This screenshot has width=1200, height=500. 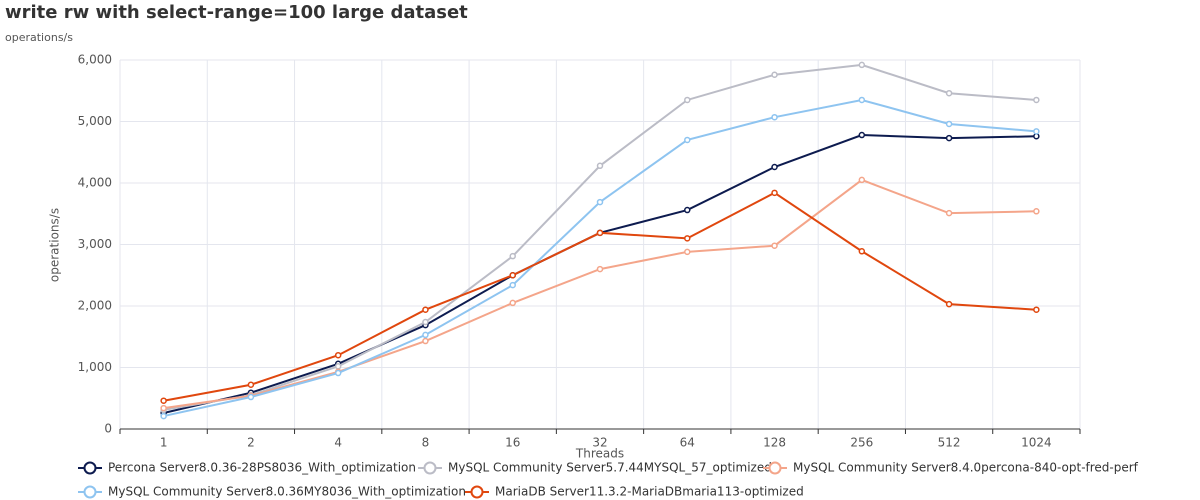 I want to click on x-tick-label: 64, so click(x=687, y=443).